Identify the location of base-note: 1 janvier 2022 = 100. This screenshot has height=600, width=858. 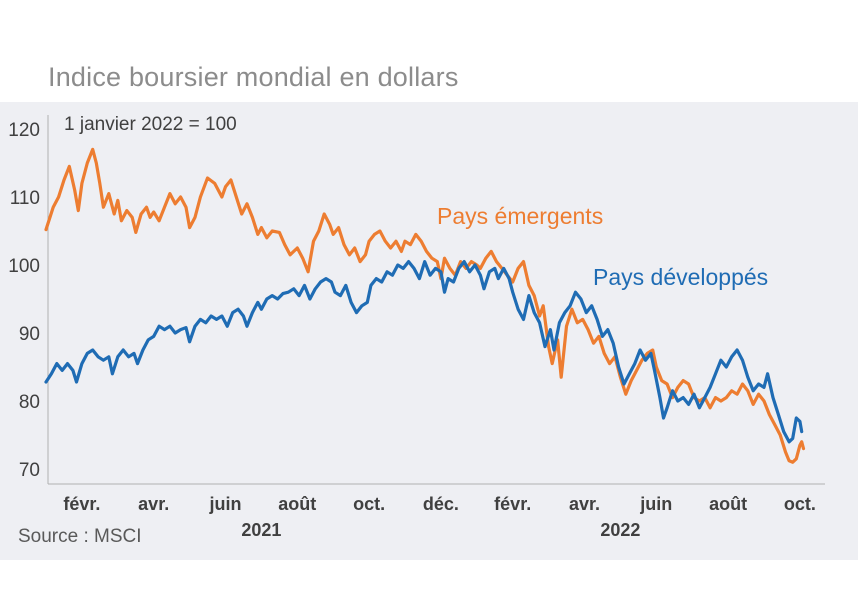
(150, 124).